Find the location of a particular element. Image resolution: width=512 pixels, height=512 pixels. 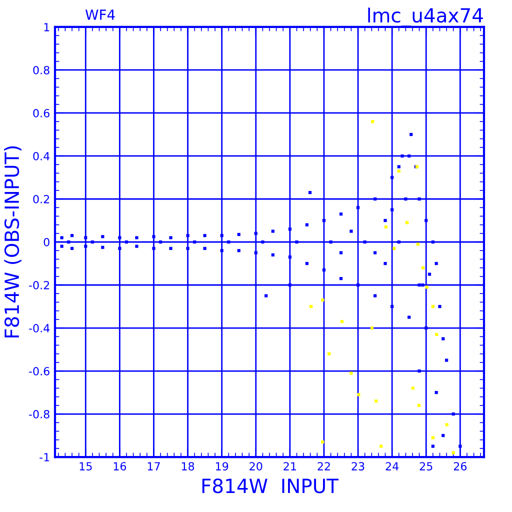

x-tick-label: 15 is located at coordinates (86, 466).